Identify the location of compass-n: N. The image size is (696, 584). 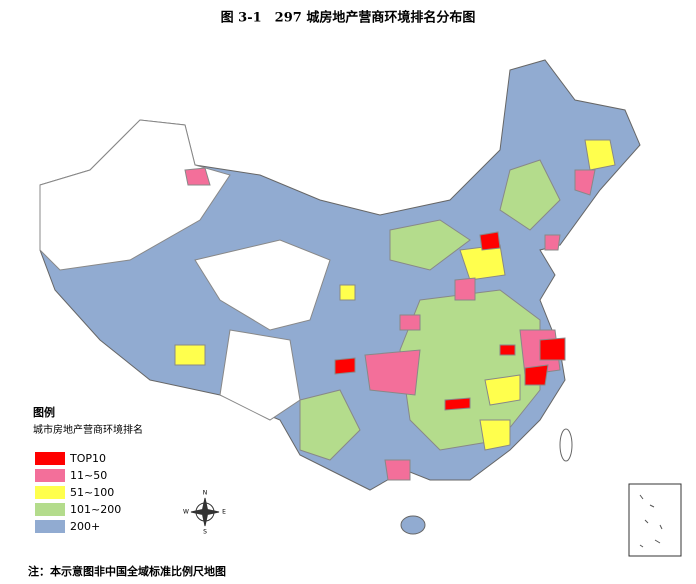
(205, 493).